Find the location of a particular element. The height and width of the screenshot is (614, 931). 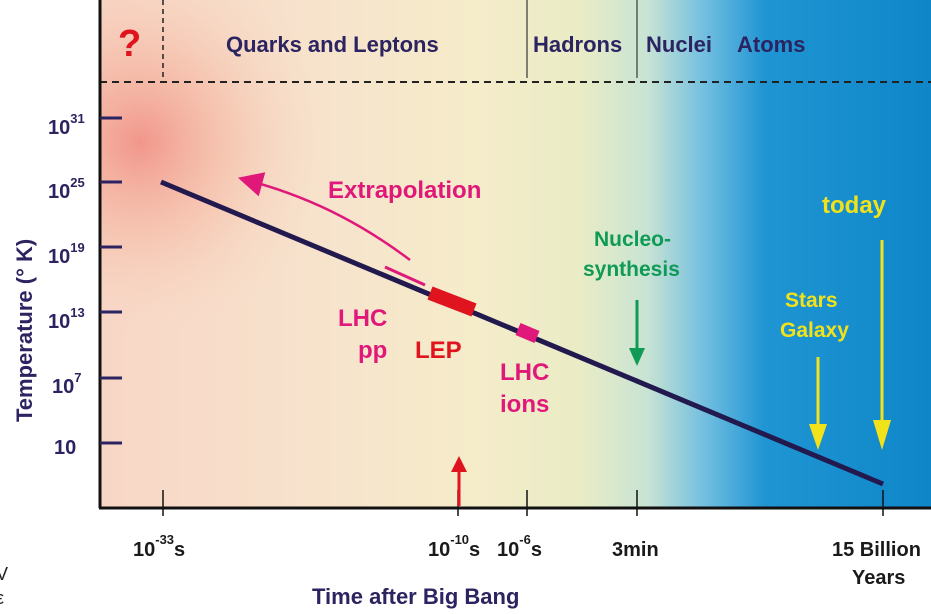

unknown-era-mark: ? is located at coordinates (129, 44).